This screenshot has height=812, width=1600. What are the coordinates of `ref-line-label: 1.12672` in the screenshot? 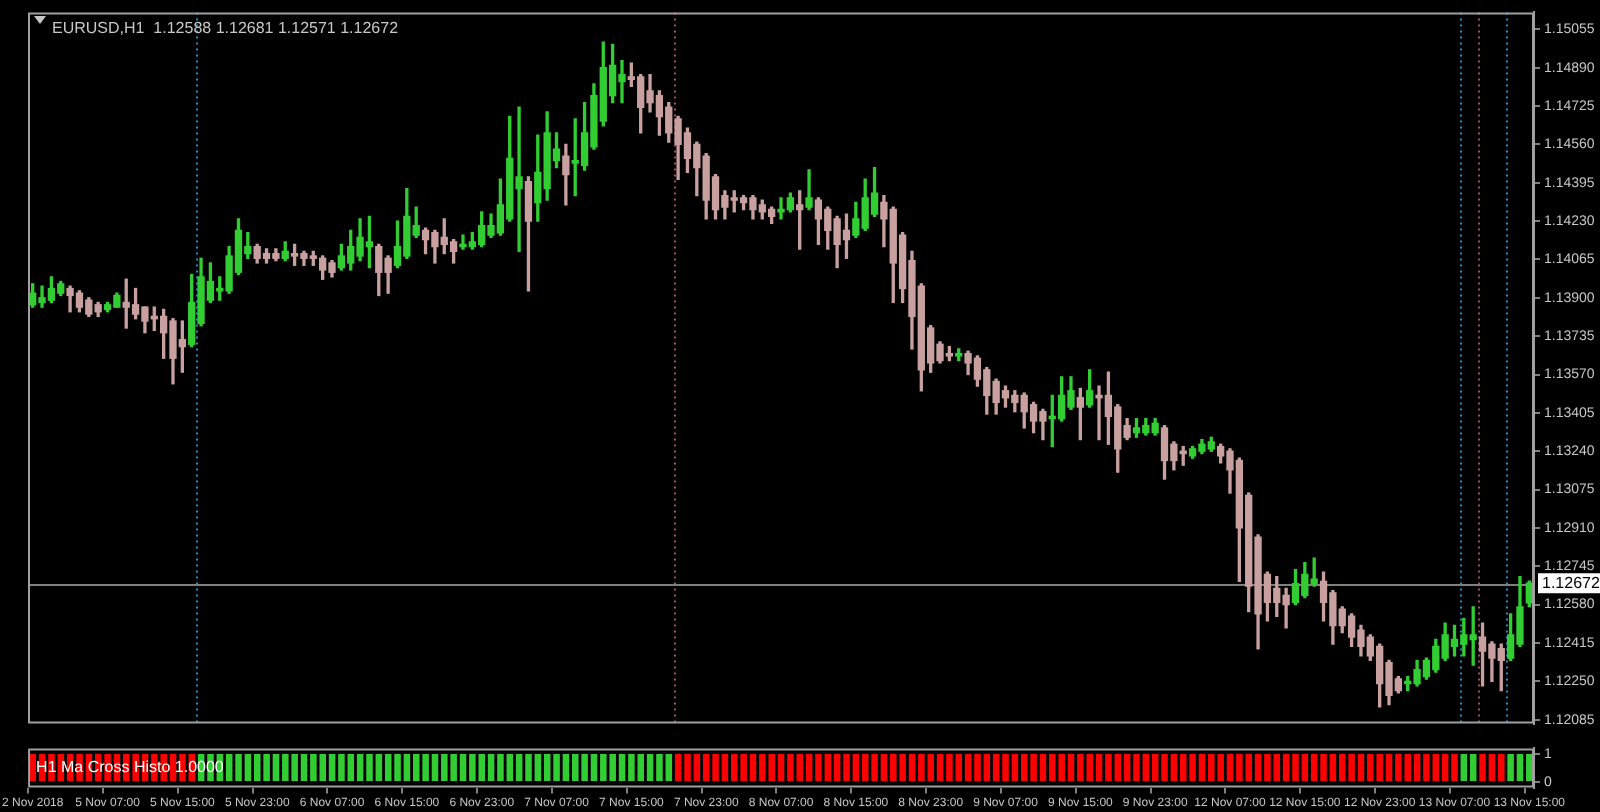 It's located at (1571, 582).